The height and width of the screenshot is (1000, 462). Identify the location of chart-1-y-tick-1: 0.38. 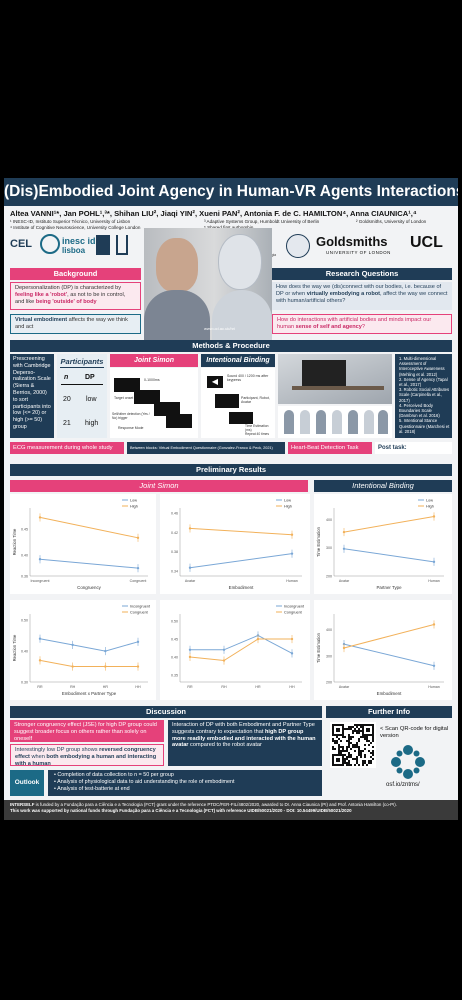
(174, 552).